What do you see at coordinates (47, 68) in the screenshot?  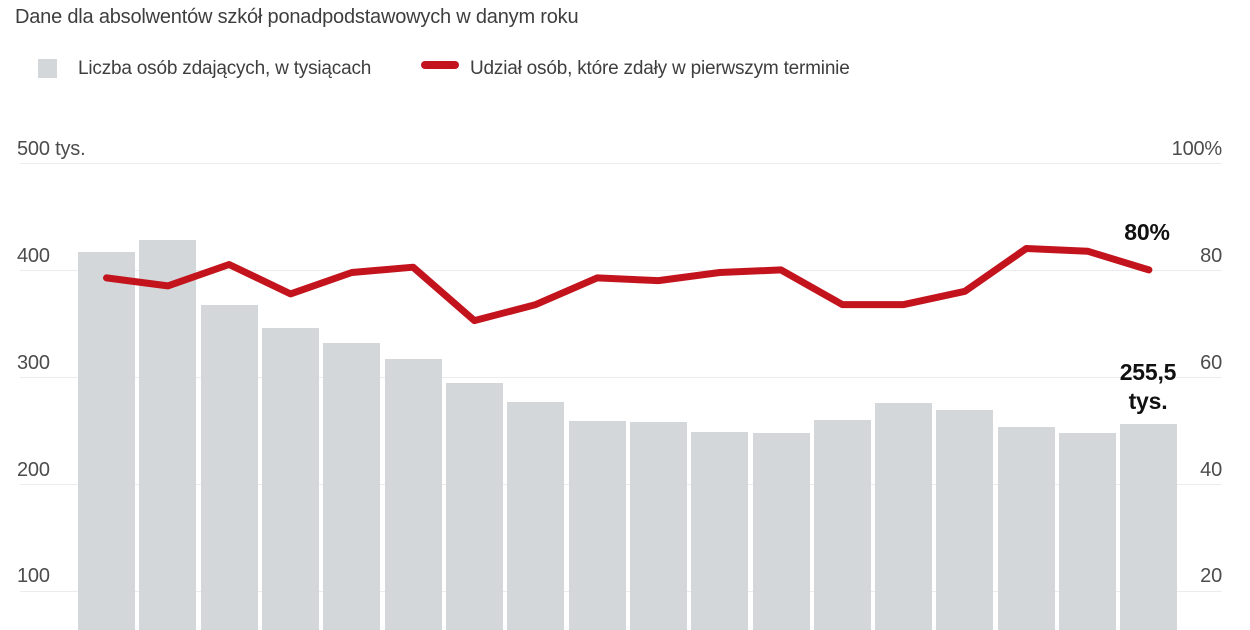 I see `bar-series-swatch-icon` at bounding box center [47, 68].